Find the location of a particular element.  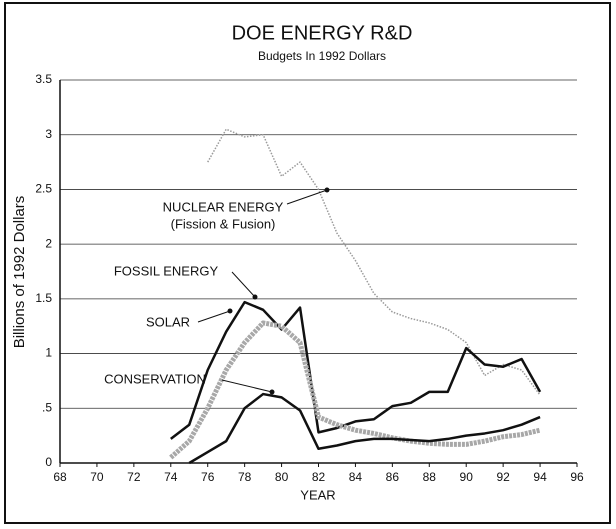

y-tick-label: 1 is located at coordinates (48, 353).